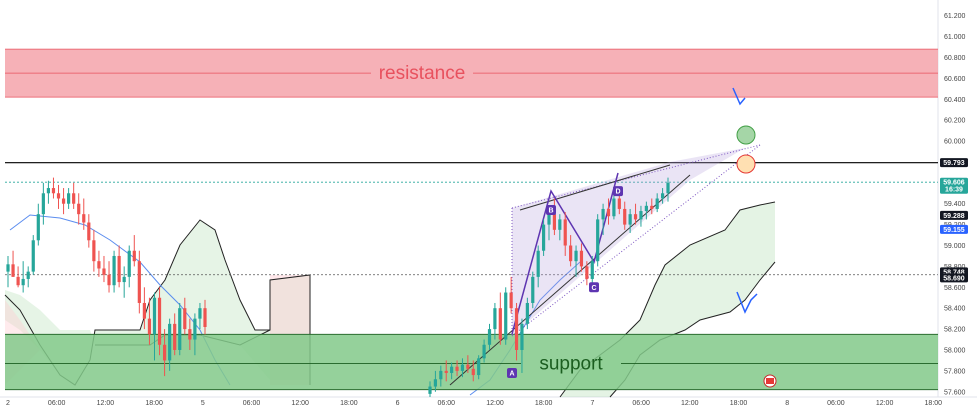  Describe the element at coordinates (746, 135) in the screenshot. I see `target-up-circle` at that location.